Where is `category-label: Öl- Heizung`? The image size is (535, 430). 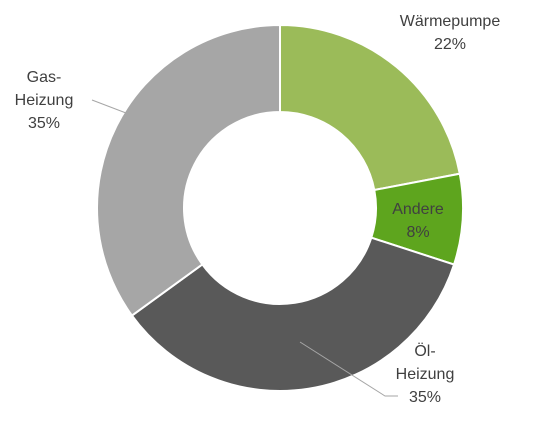
category-label: Öl- Heizung is located at coordinates (425, 362).